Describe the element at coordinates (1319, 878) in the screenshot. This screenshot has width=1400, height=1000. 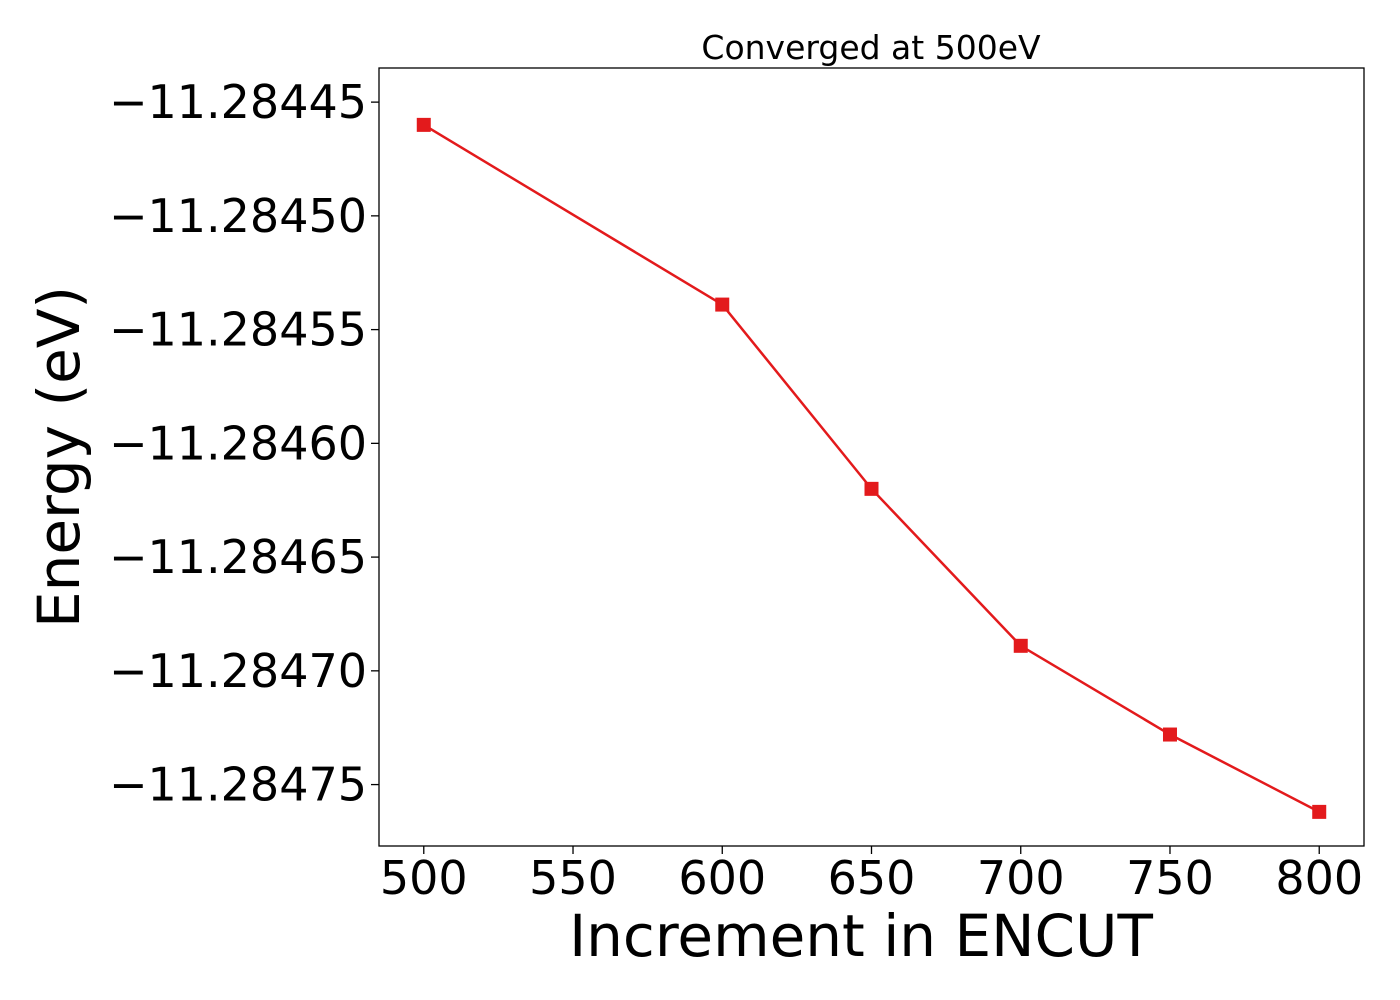
I see `x-tick-label: 800` at that location.